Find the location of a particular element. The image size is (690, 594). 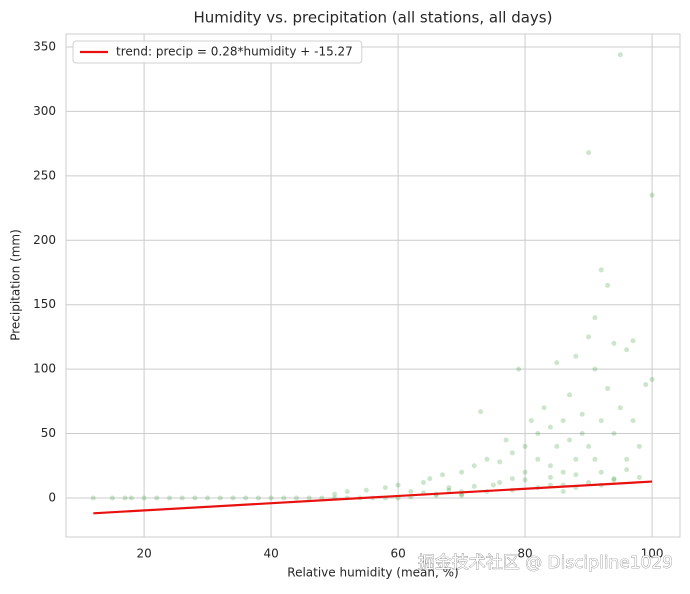

x-tick-label: 80 is located at coordinates (524, 554).